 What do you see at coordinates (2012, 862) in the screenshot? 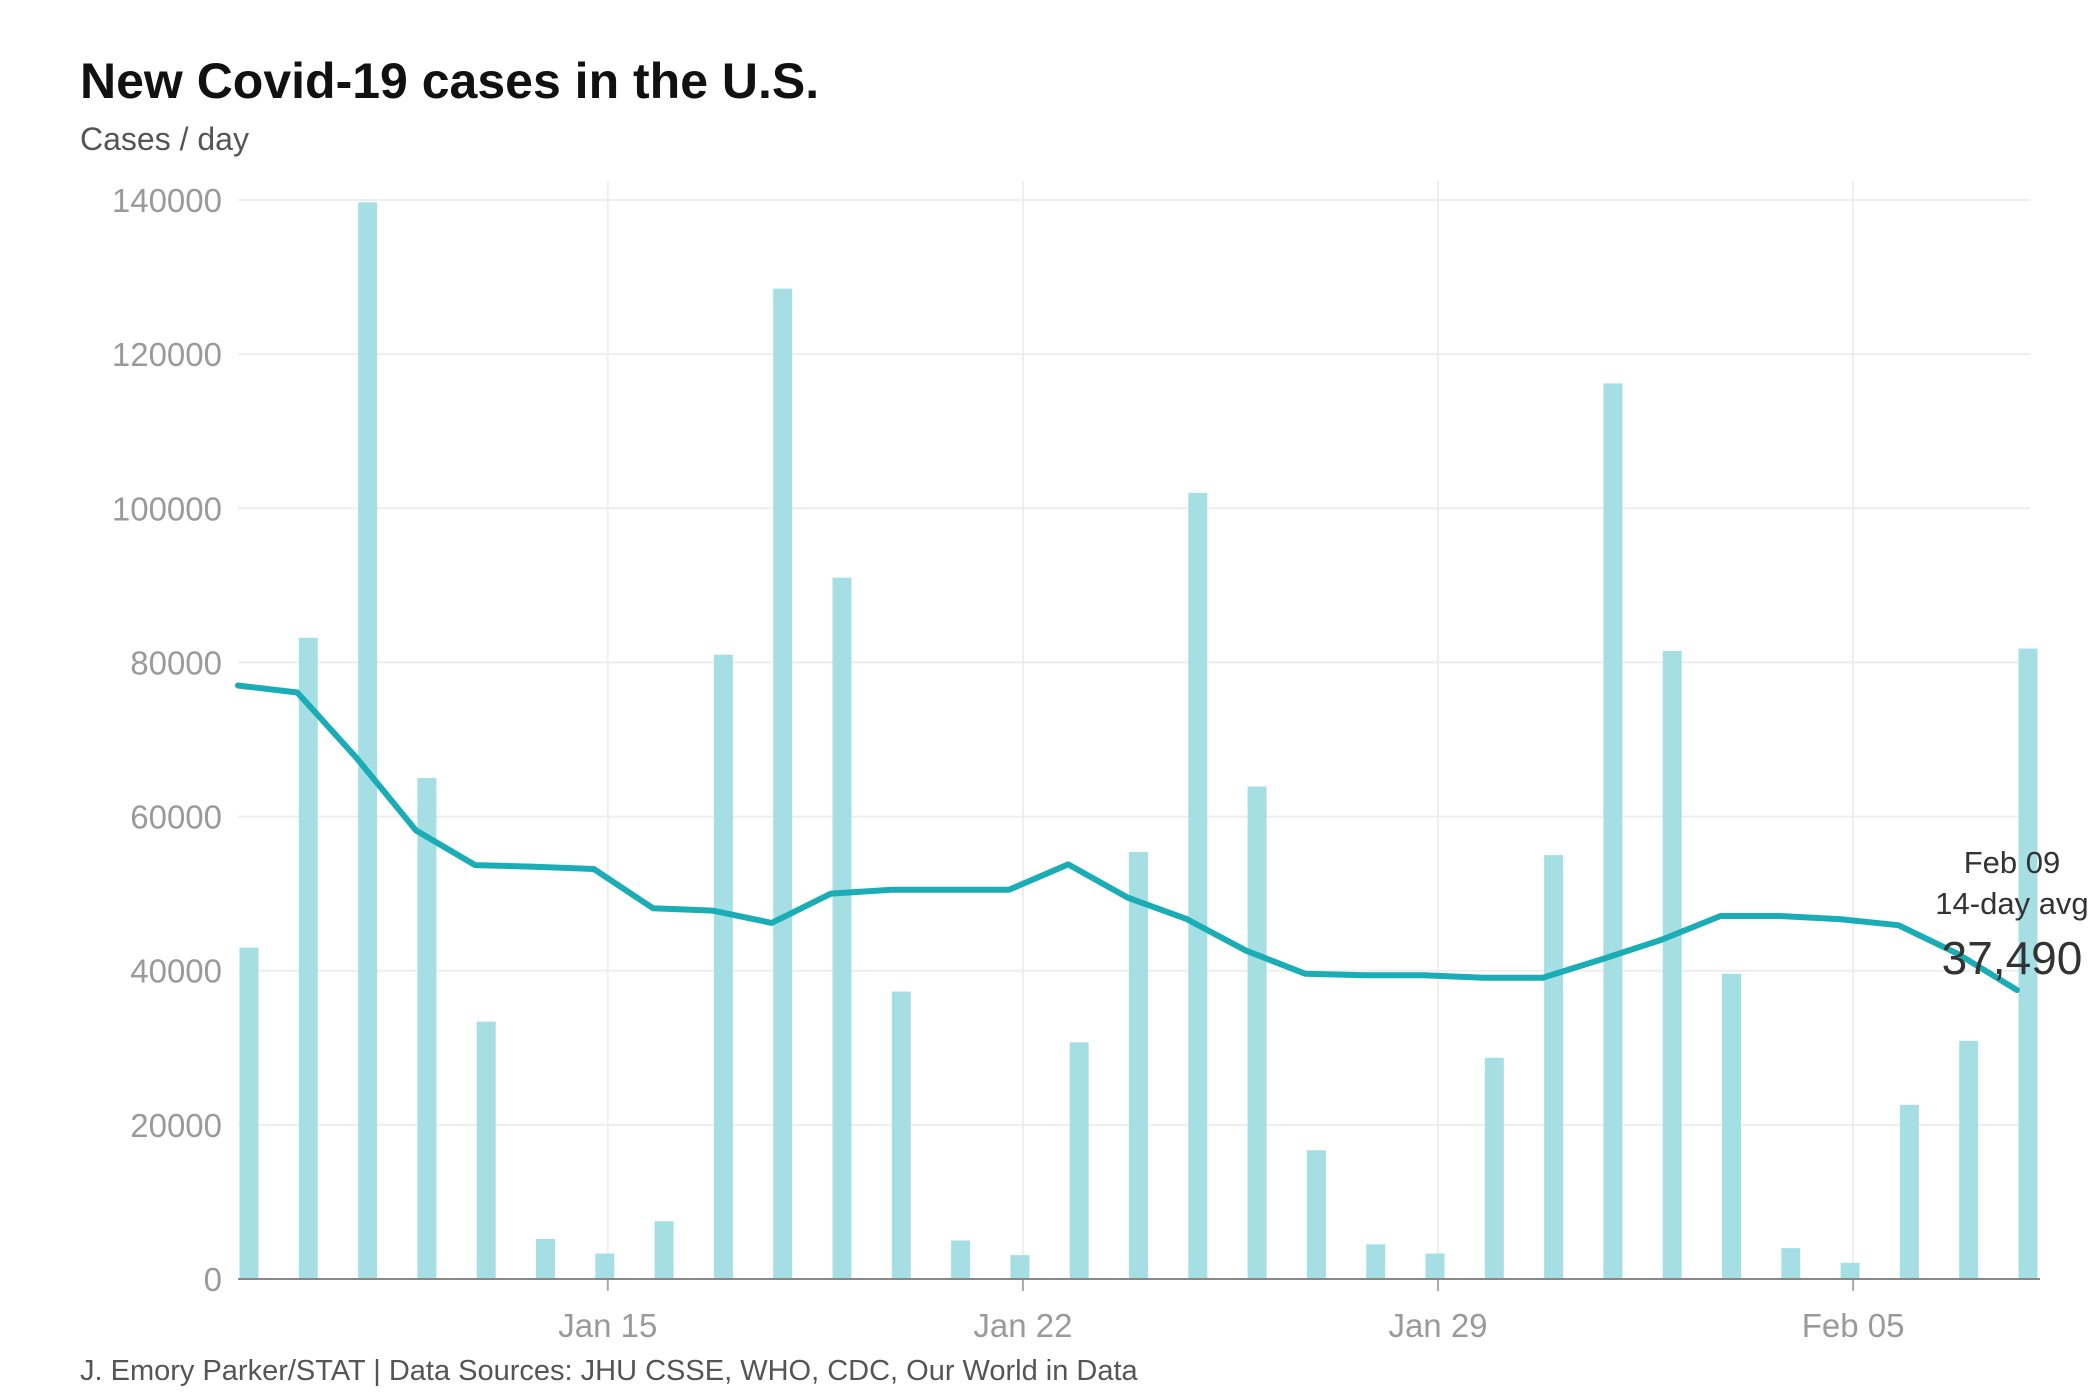
I see `annotation-date: Feb 09` at bounding box center [2012, 862].